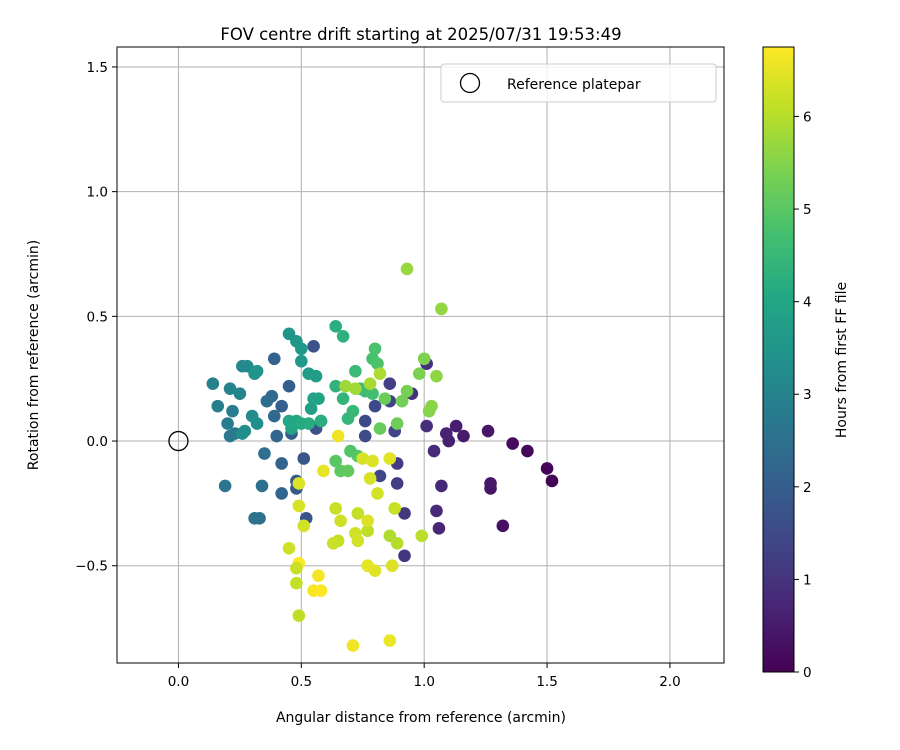 The height and width of the screenshot is (750, 900). Describe the element at coordinates (97, 68) in the screenshot. I see `y-tick-label: 1.5` at that location.